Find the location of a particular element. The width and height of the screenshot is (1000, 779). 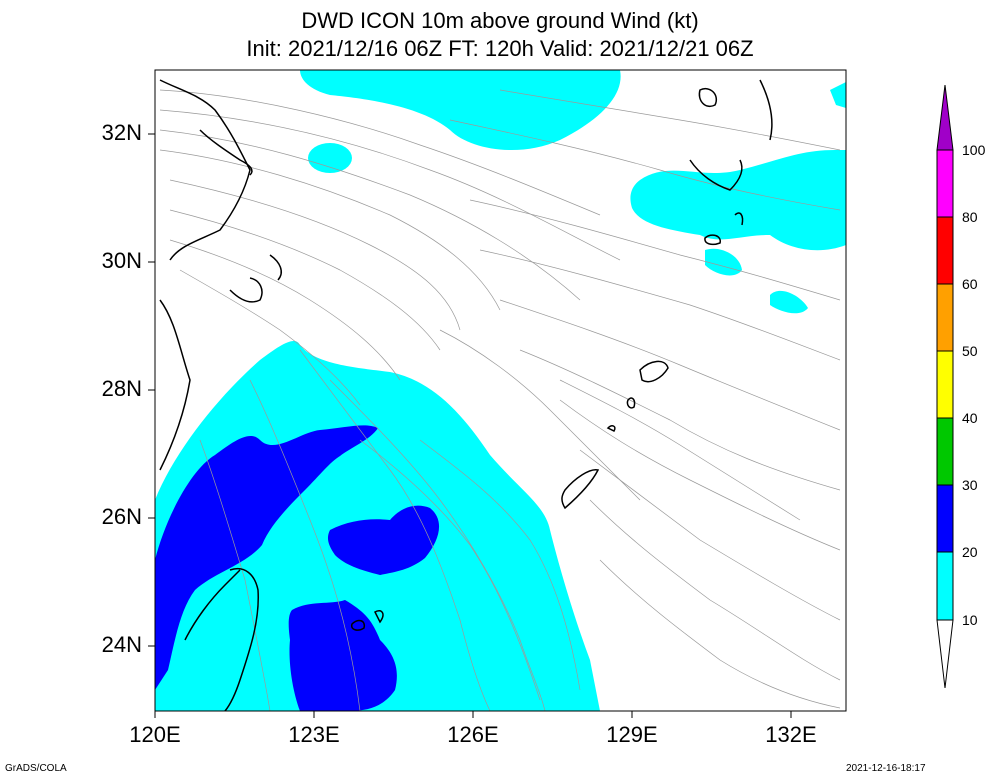

colorbar-label-80: 80 is located at coordinates (970, 217).